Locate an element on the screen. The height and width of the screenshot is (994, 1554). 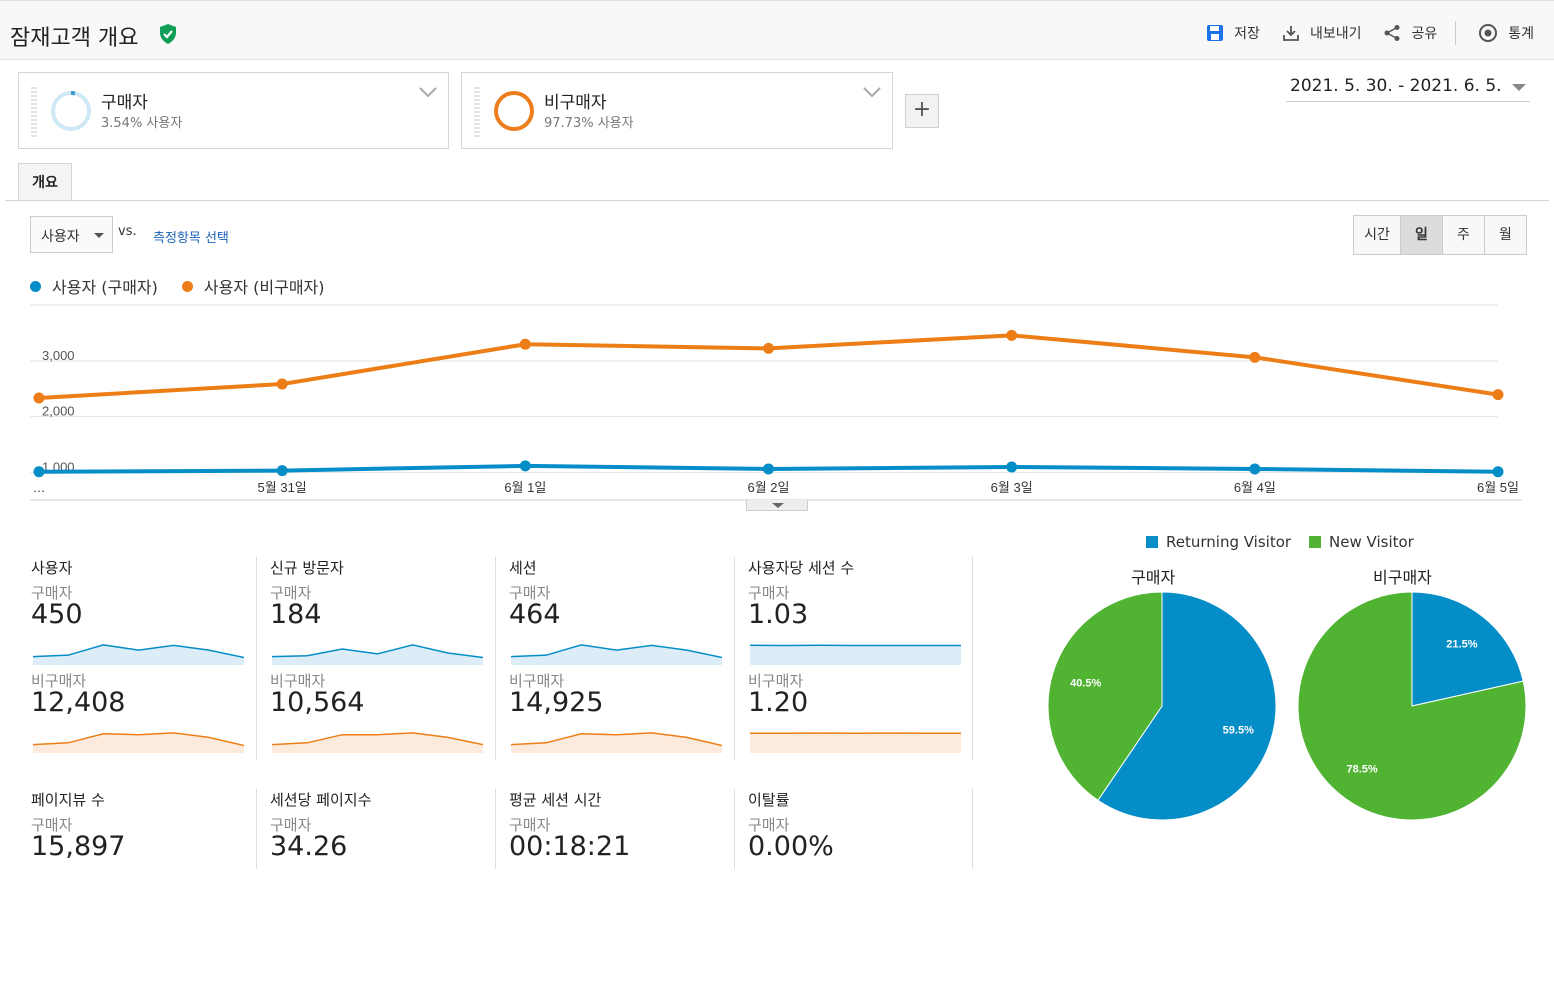
tab-divider is located at coordinates (777, 200).